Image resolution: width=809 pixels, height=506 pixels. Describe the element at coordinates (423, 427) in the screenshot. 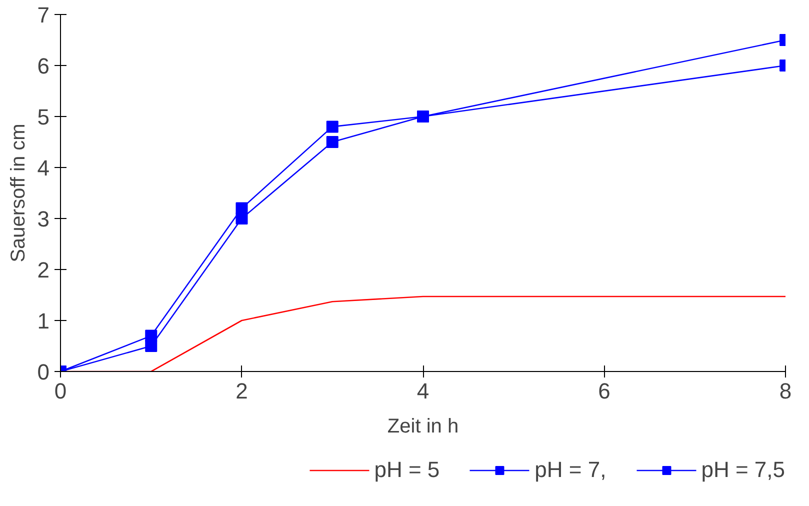

I see `x-axis-title: Zeit in h` at that location.